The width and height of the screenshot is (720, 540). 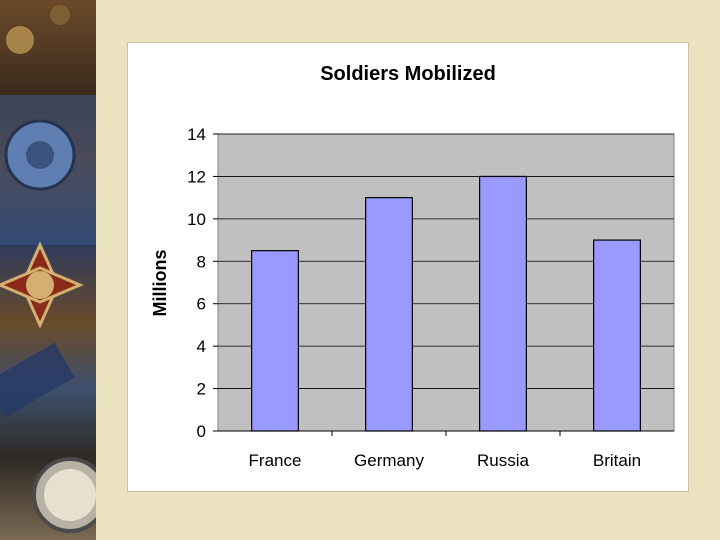 I want to click on y-tick-label: 0, so click(x=201, y=431).